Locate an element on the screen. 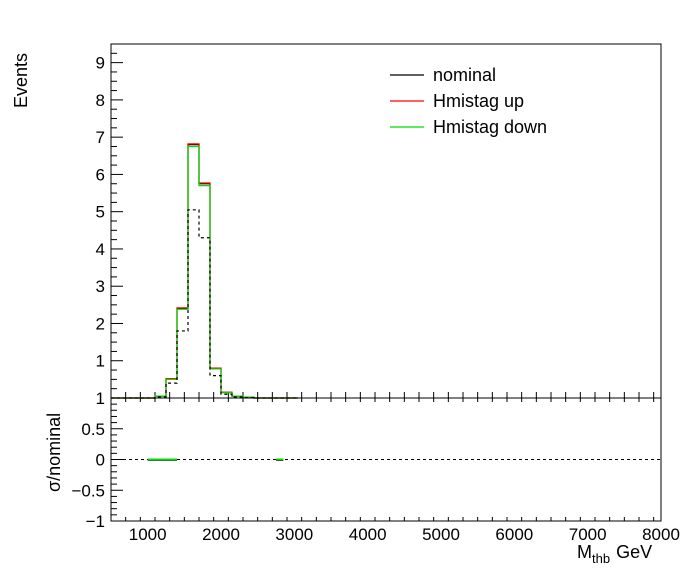 The height and width of the screenshot is (572, 696). x-tick-label: 6000 is located at coordinates (514, 534).